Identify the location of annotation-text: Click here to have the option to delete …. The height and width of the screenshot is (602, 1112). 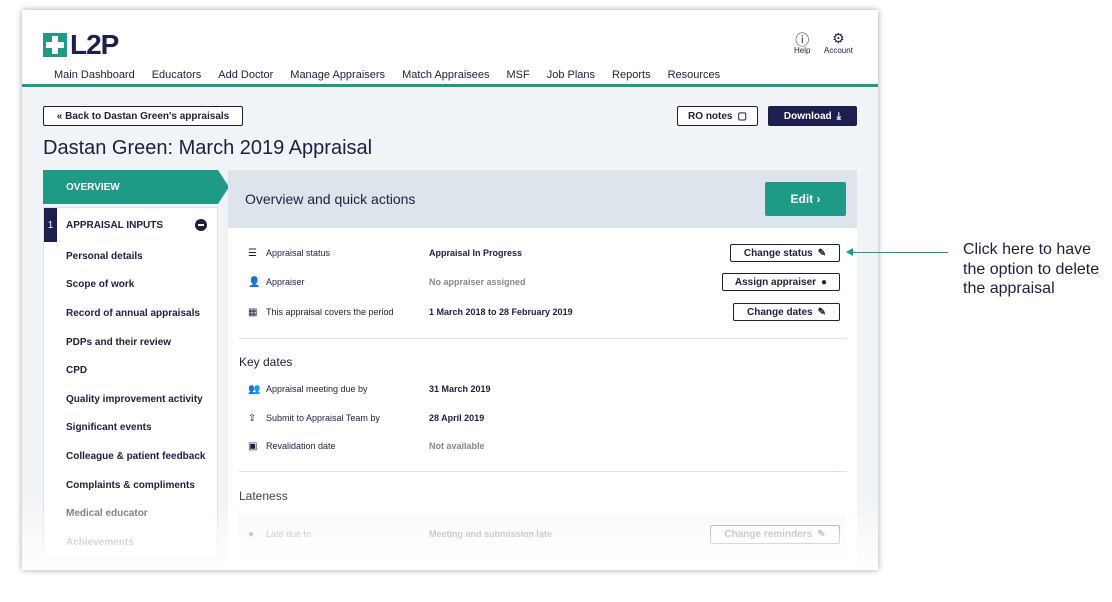
(1031, 269).